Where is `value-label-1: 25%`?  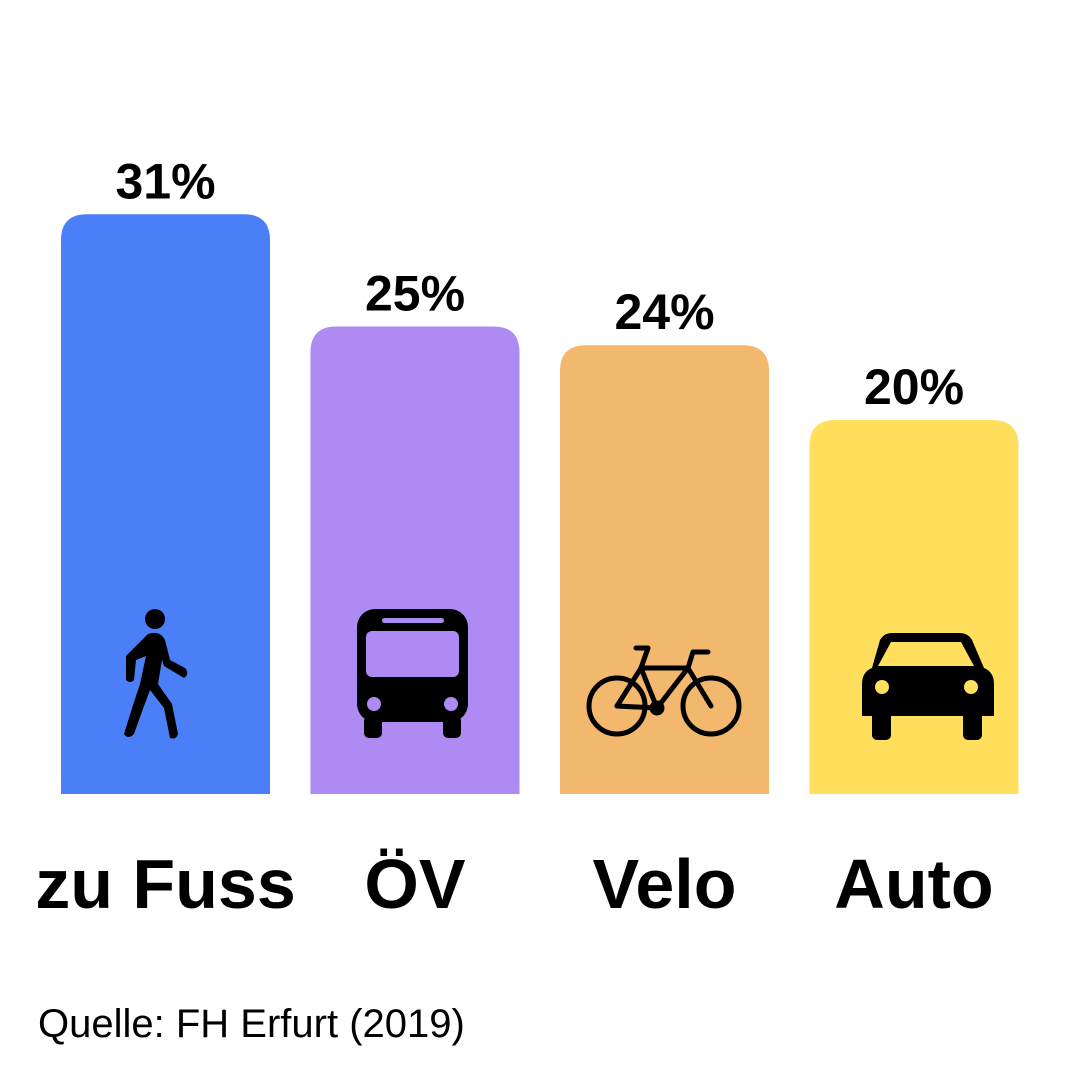 value-label-1: 25% is located at coordinates (415, 294).